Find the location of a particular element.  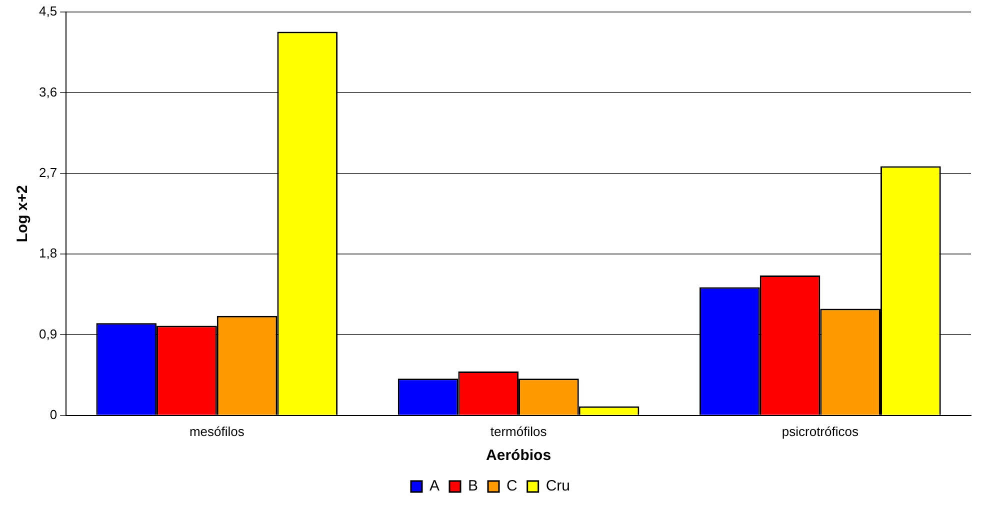

legend-label: A is located at coordinates (434, 486).